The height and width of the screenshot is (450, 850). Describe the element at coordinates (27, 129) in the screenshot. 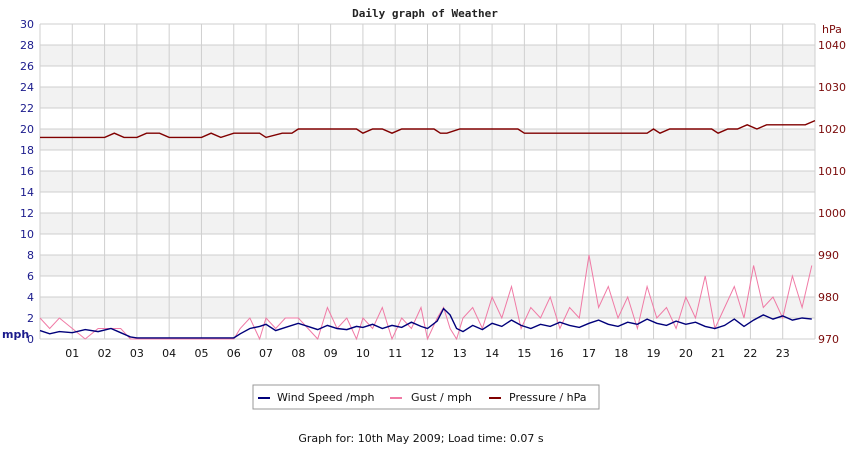

I see `left-tick-label: 20` at that location.